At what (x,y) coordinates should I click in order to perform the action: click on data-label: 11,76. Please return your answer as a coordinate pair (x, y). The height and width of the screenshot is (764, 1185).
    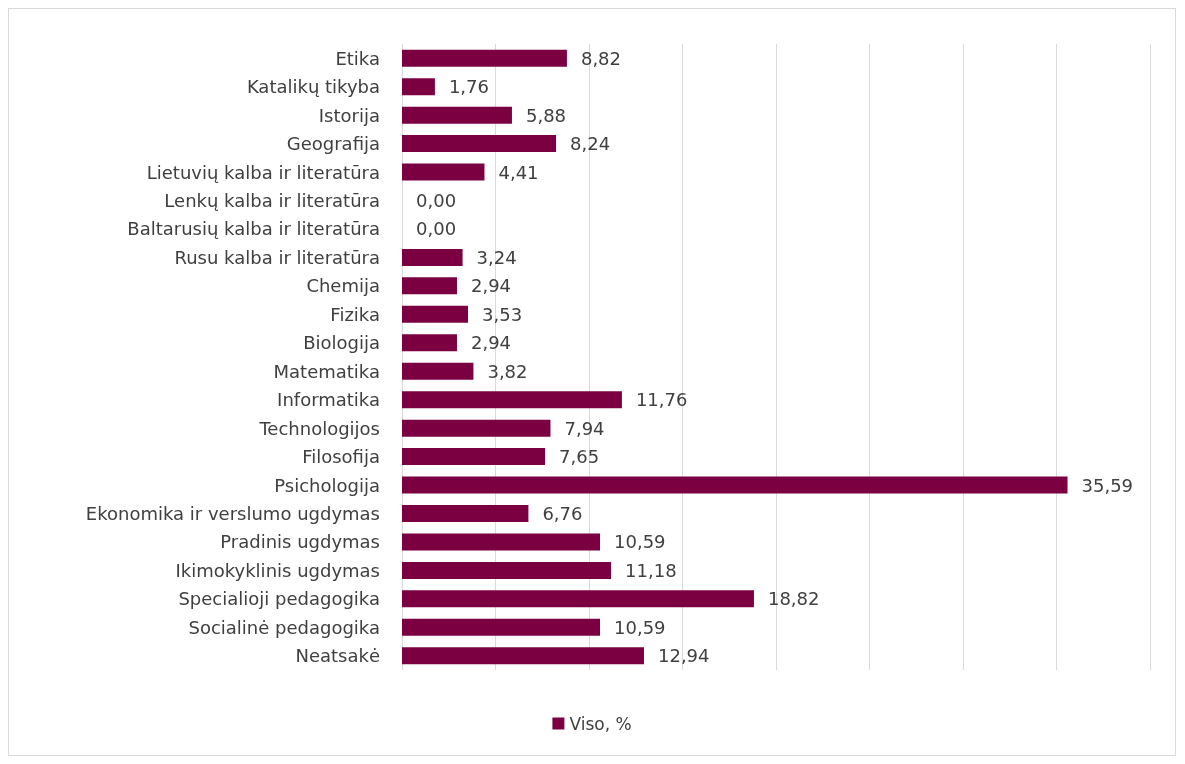
    Looking at the image, I should click on (661, 400).